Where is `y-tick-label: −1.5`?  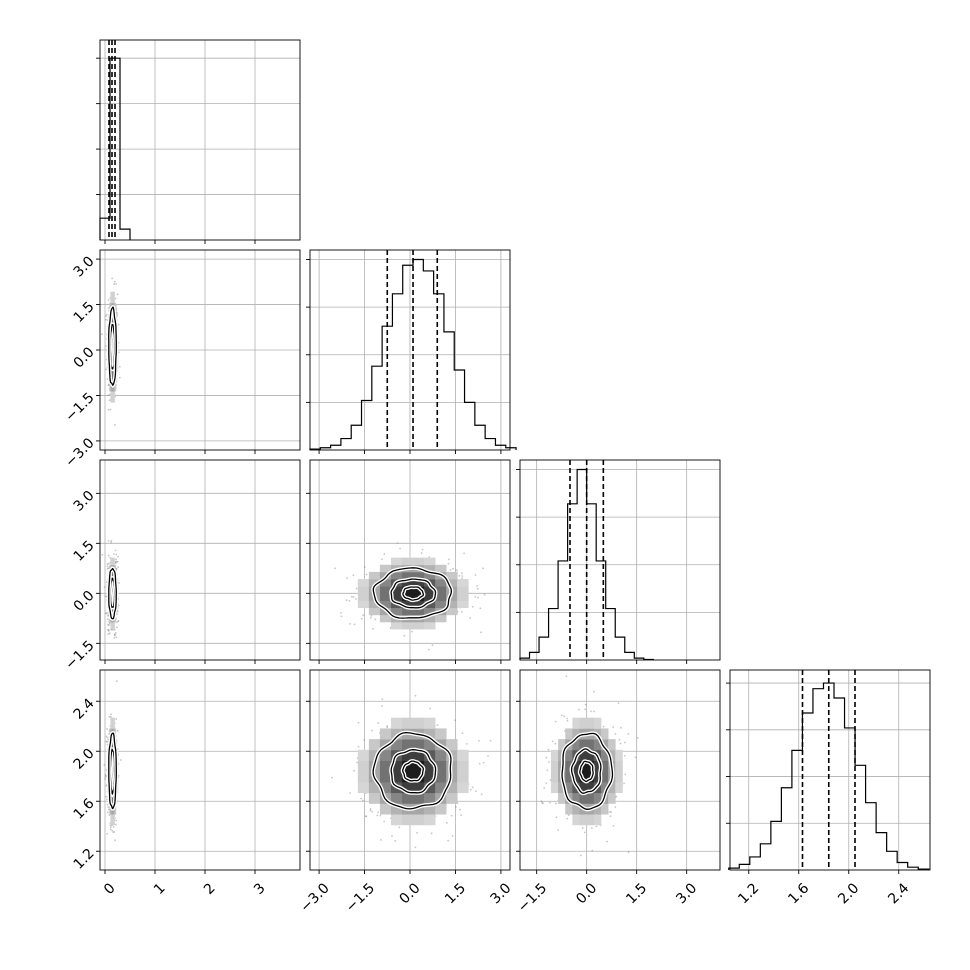
y-tick-label: −1.5 is located at coordinates (79, 407).